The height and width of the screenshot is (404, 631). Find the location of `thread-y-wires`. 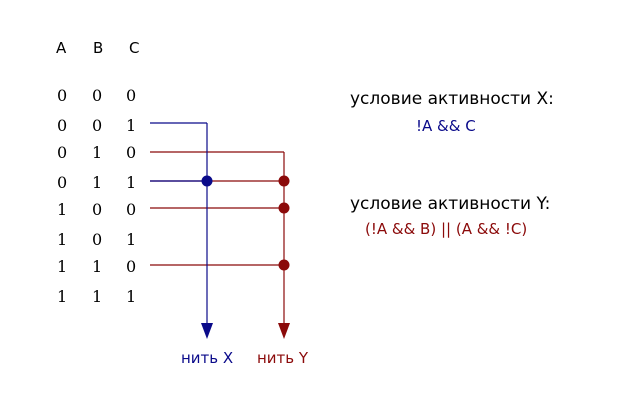

thread-y-wires is located at coordinates (217, 240).